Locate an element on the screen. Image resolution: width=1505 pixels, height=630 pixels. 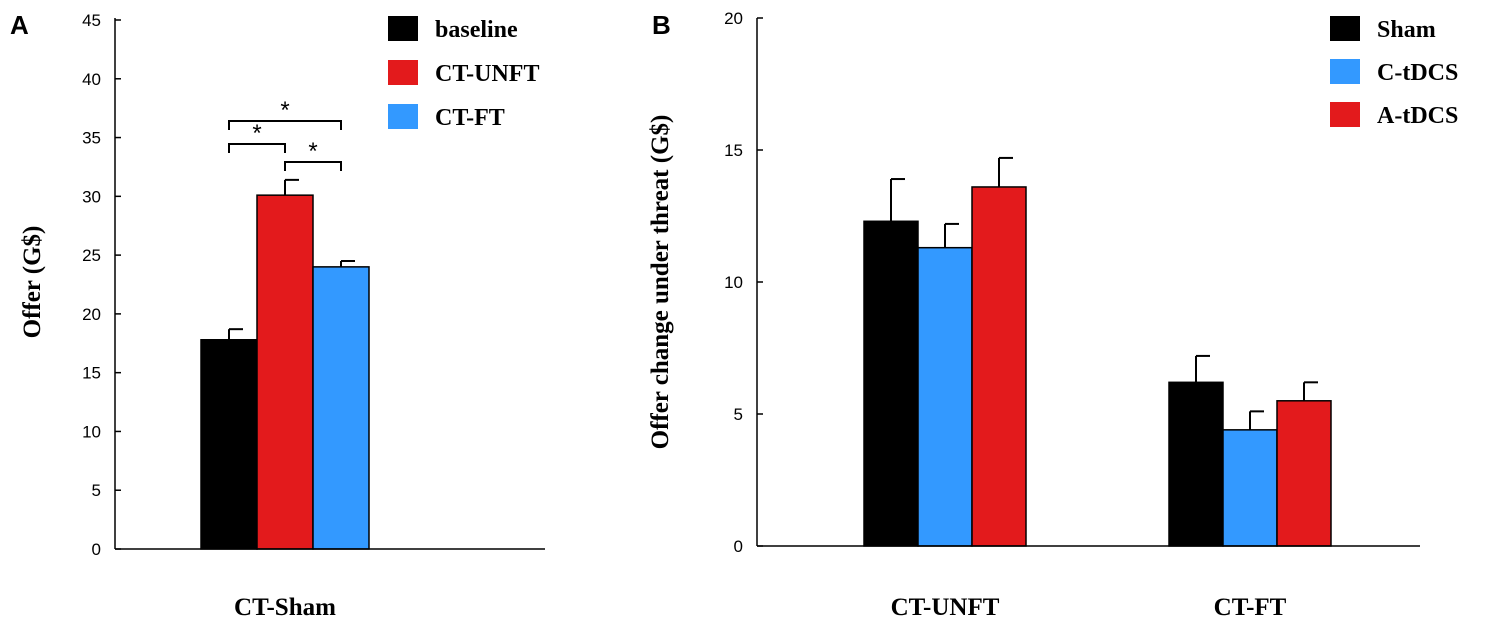
significance-star-a-0: * is located at coordinates (256, 133).